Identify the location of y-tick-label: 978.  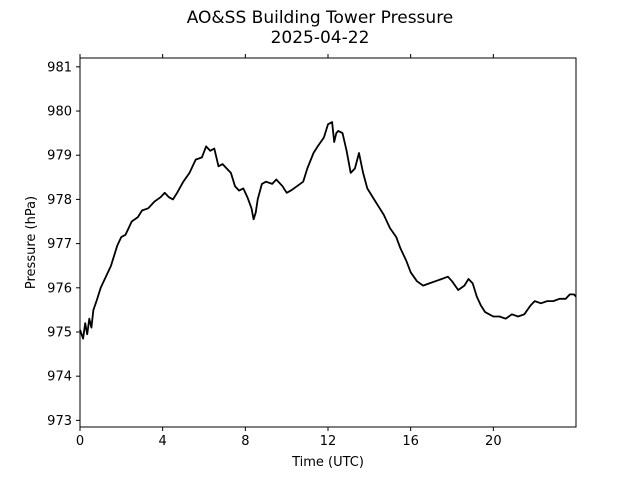
(59, 200).